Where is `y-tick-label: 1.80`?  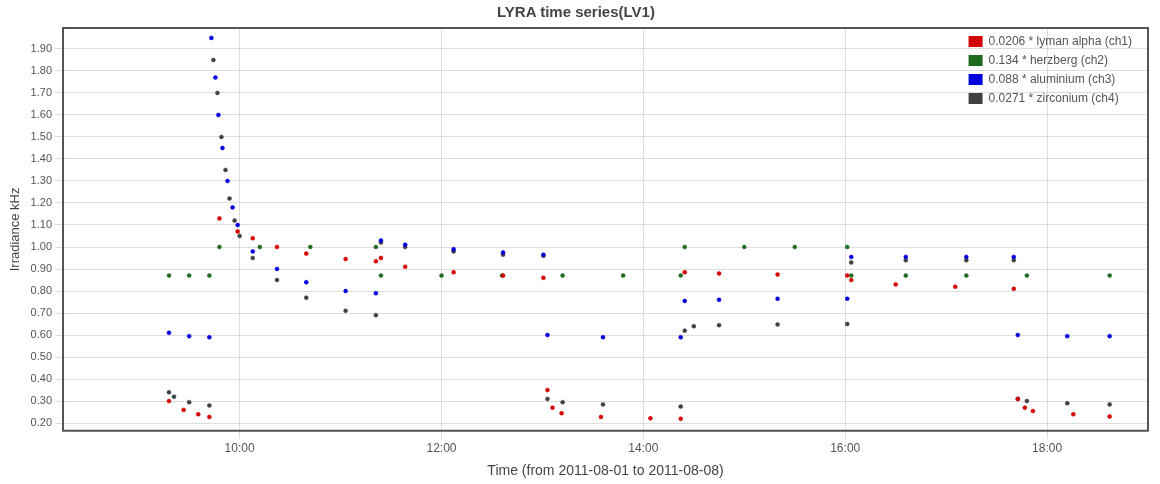
y-tick-label: 1.80 is located at coordinates (41, 69).